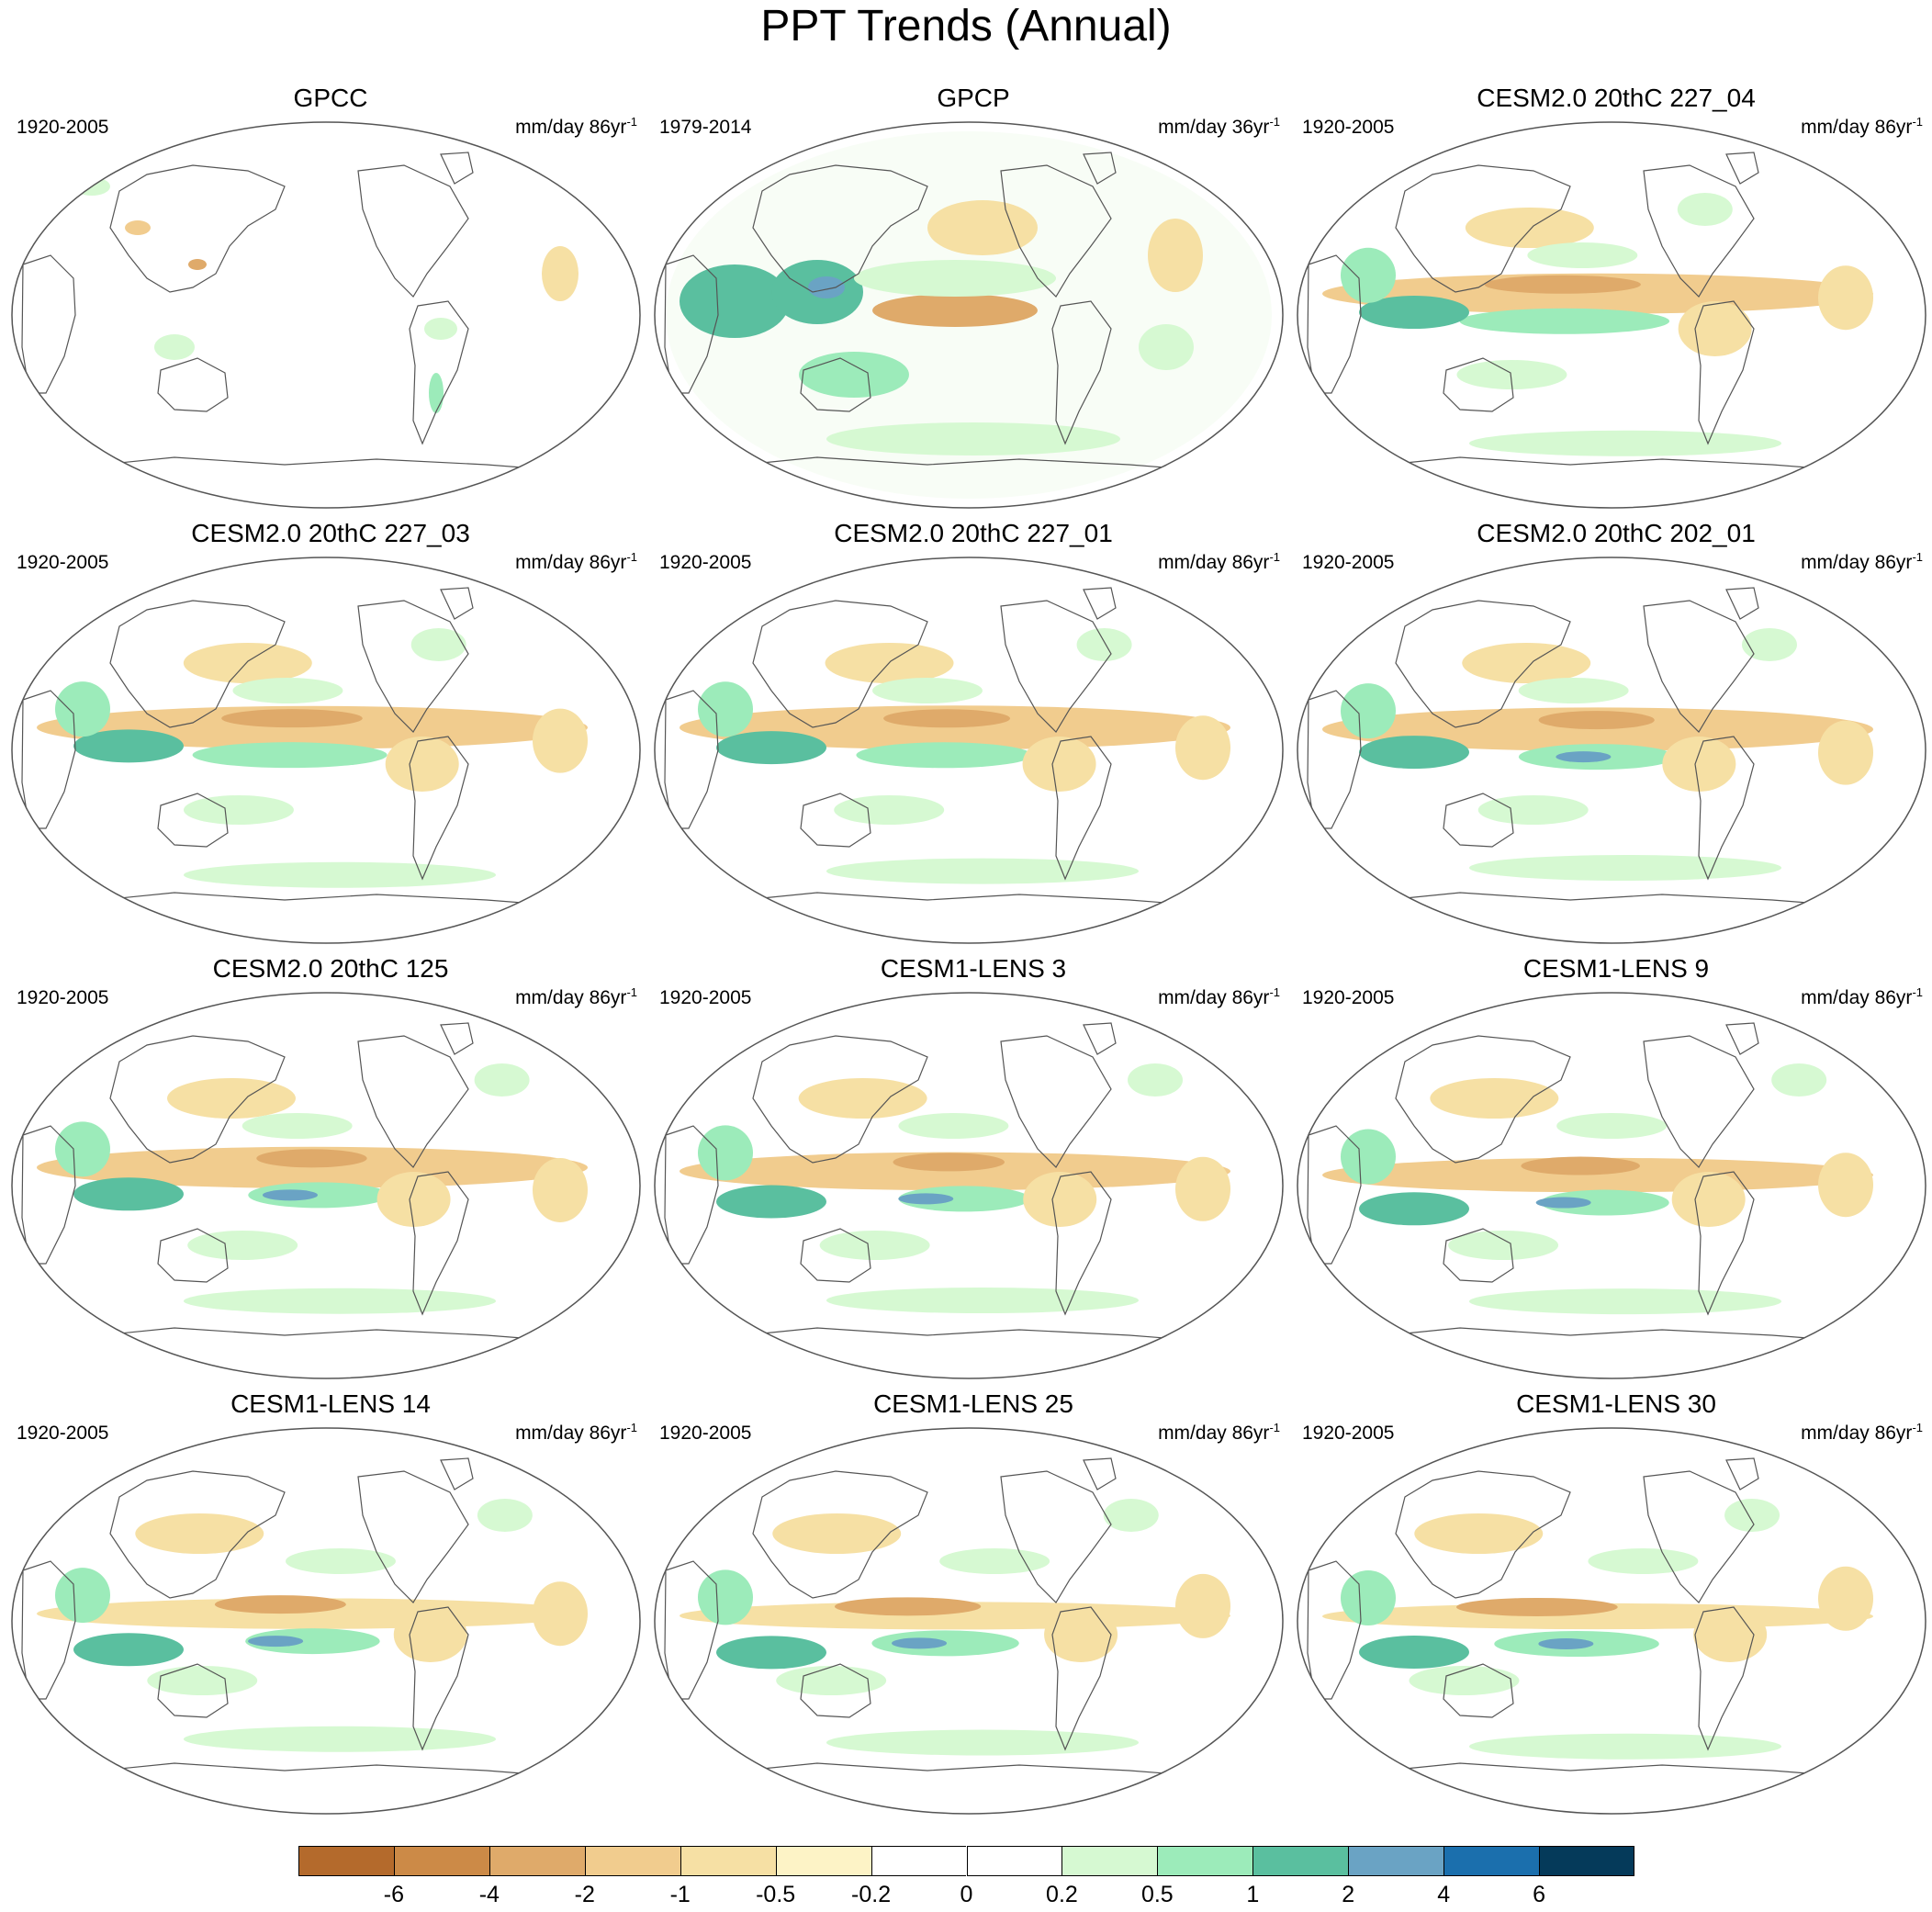  I want to click on units-text: mm/day 36yr, so click(1214, 127).